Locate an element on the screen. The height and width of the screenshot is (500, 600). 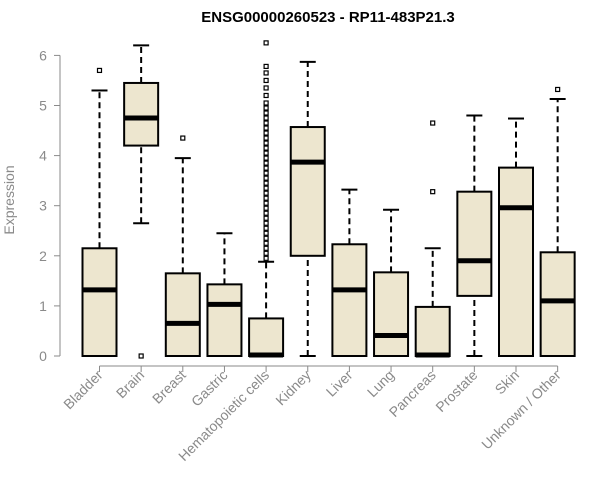
x-tick-label: Breast is located at coordinates (169, 387).